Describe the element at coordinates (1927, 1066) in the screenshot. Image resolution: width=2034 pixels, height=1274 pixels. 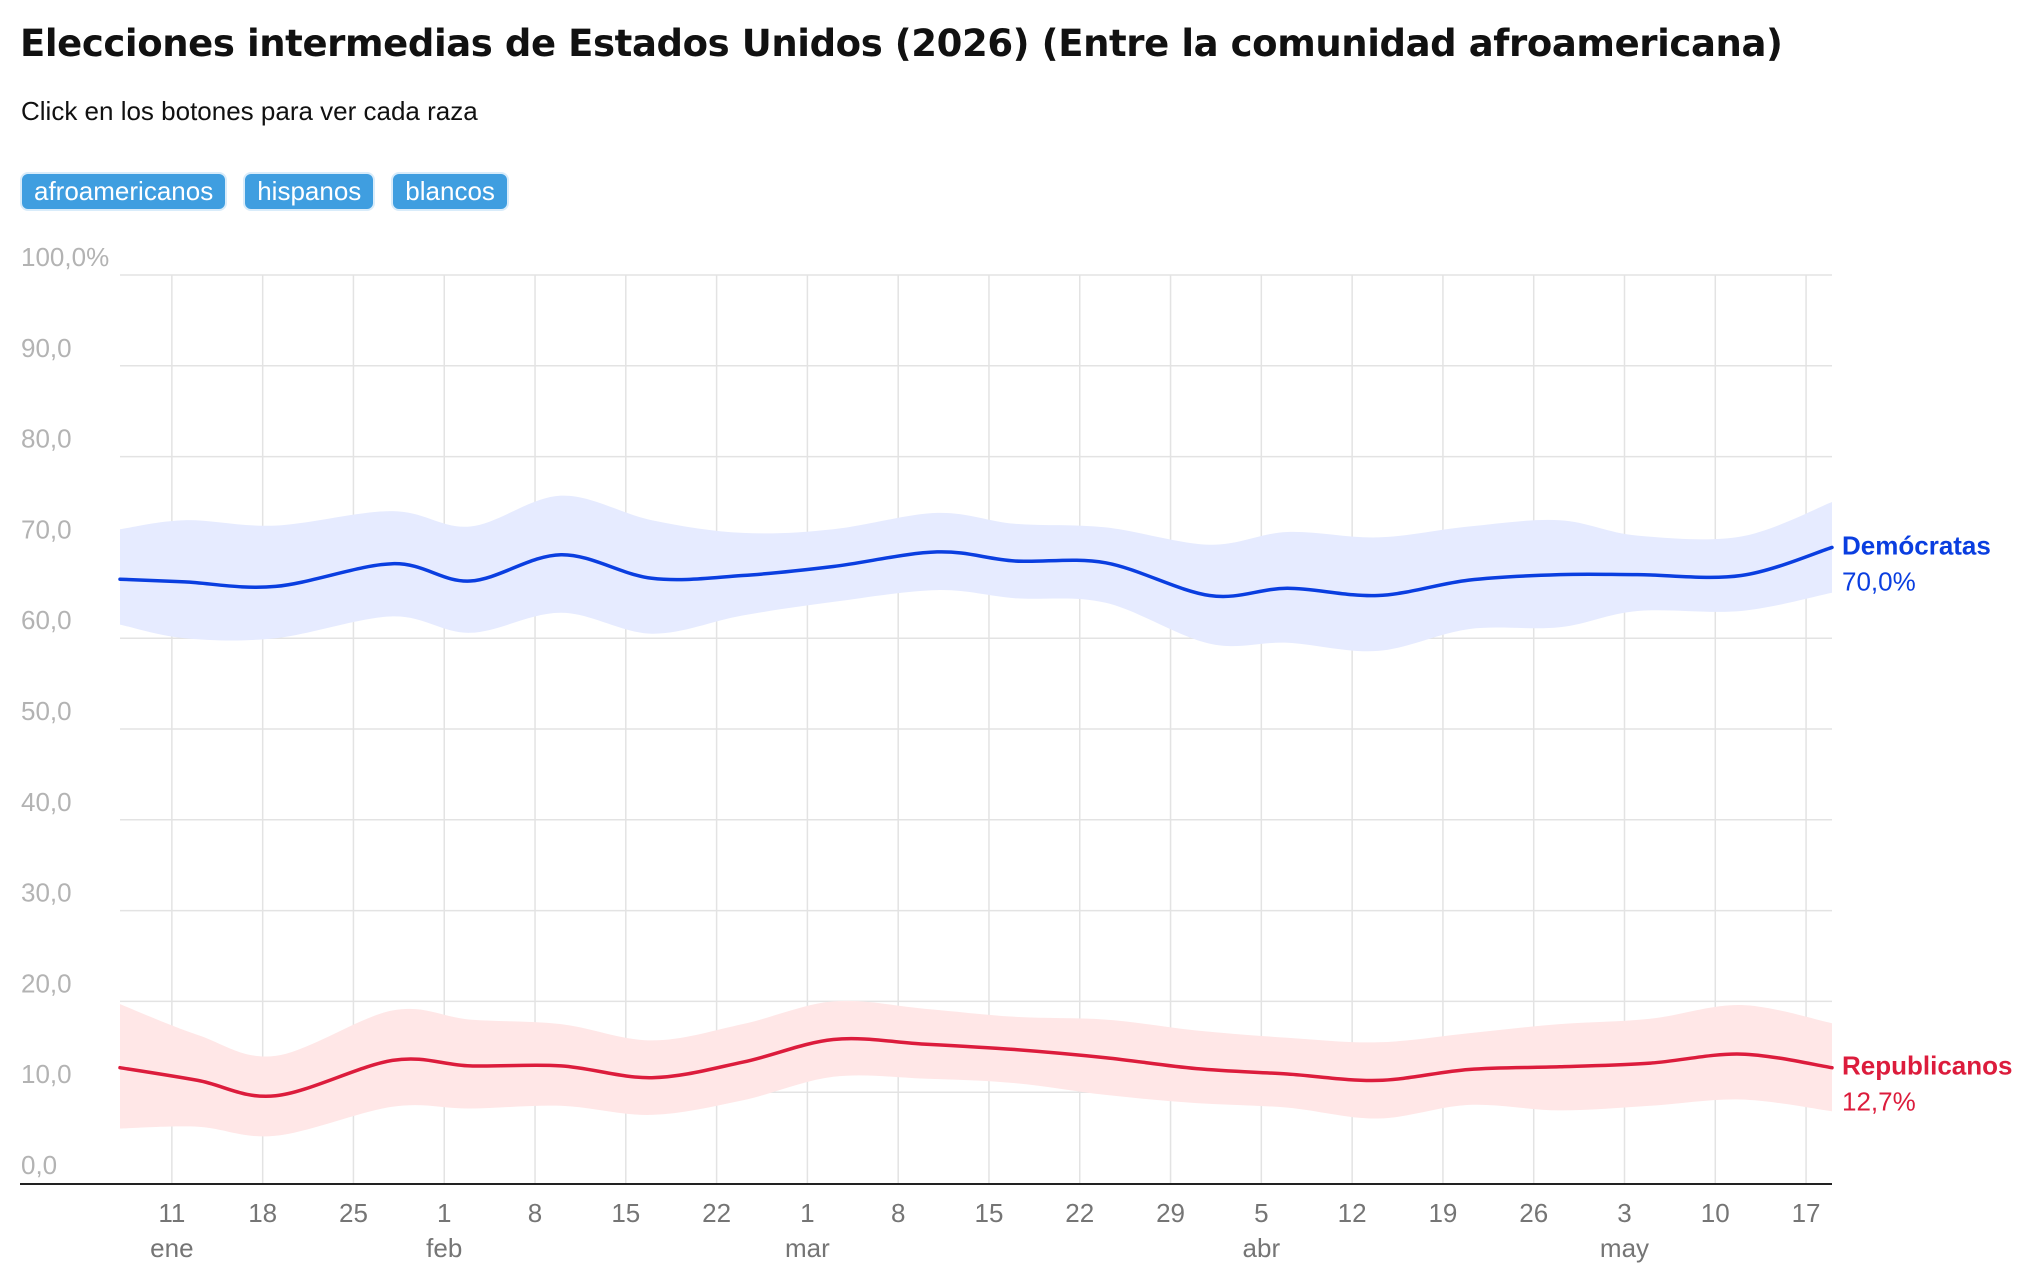
I see `rep-series-name: Republicanos` at that location.